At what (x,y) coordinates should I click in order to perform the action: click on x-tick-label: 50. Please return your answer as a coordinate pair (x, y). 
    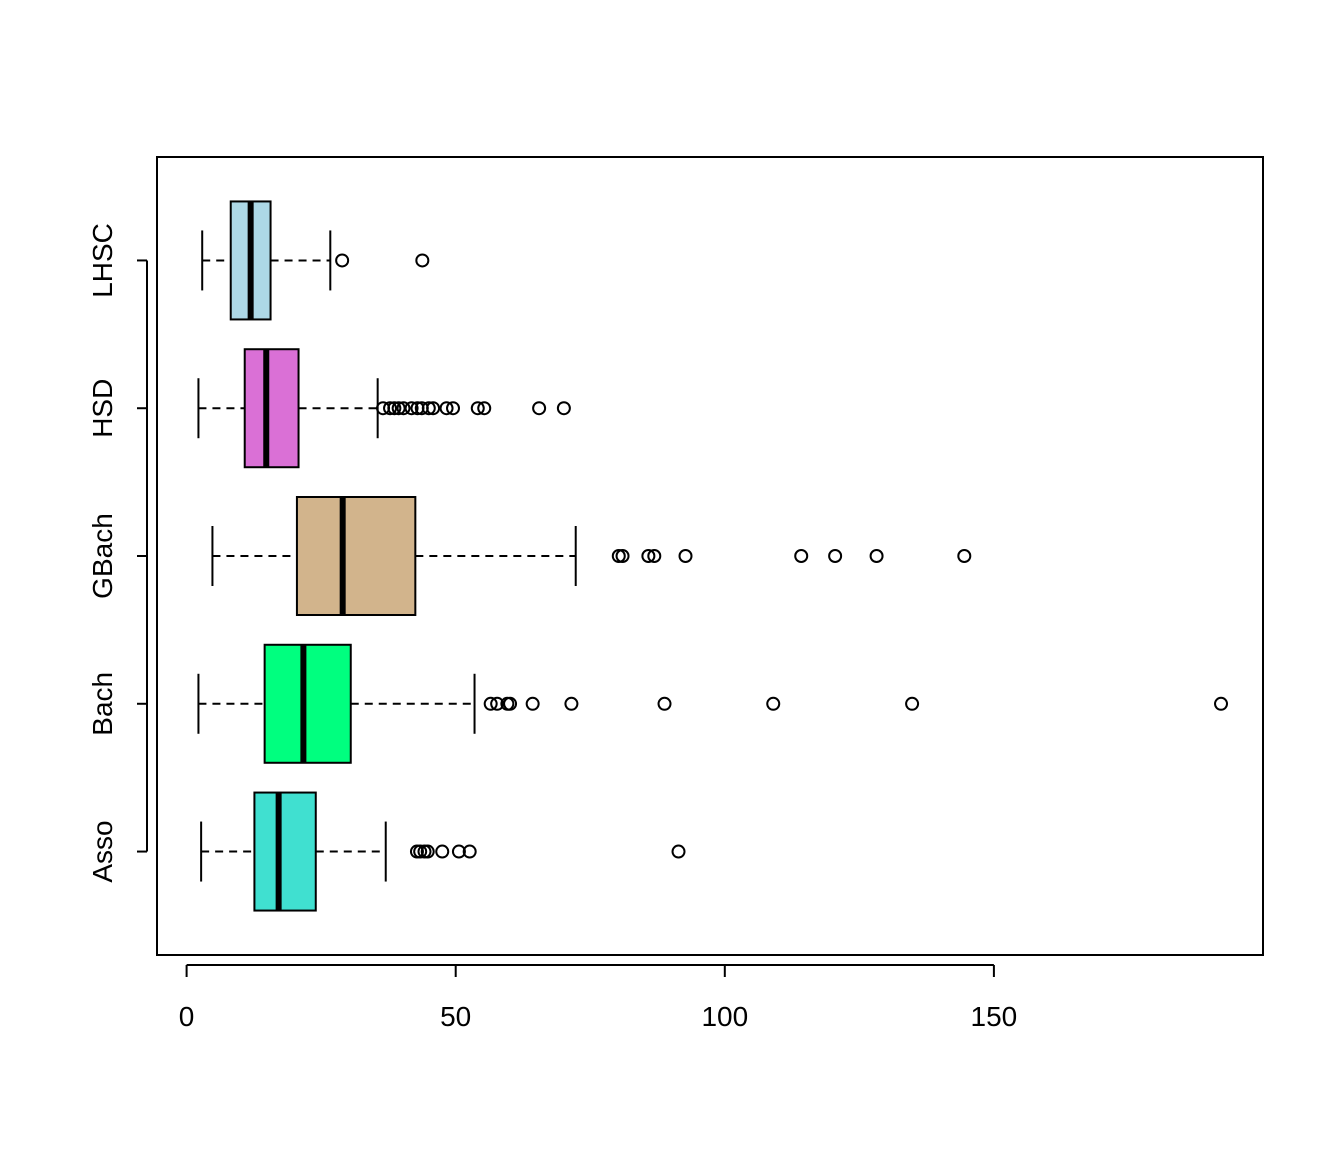
    Looking at the image, I should click on (455, 1016).